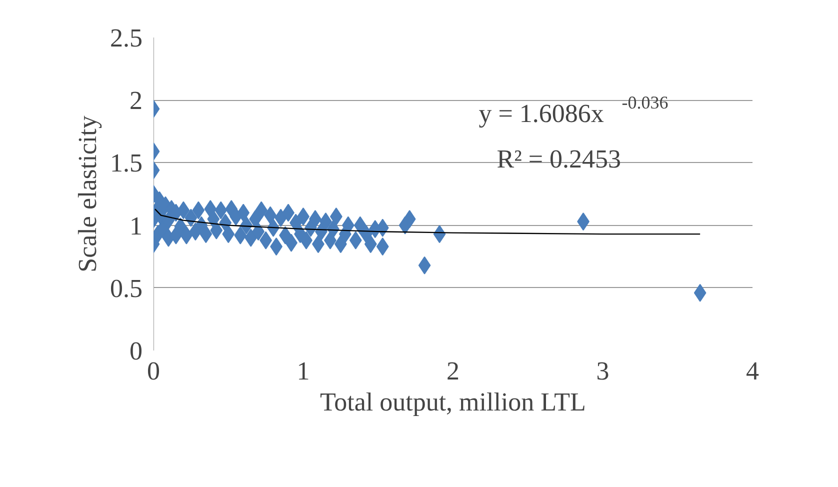  What do you see at coordinates (559, 159) in the screenshot?
I see `annotation: R² = 0.2453` at bounding box center [559, 159].